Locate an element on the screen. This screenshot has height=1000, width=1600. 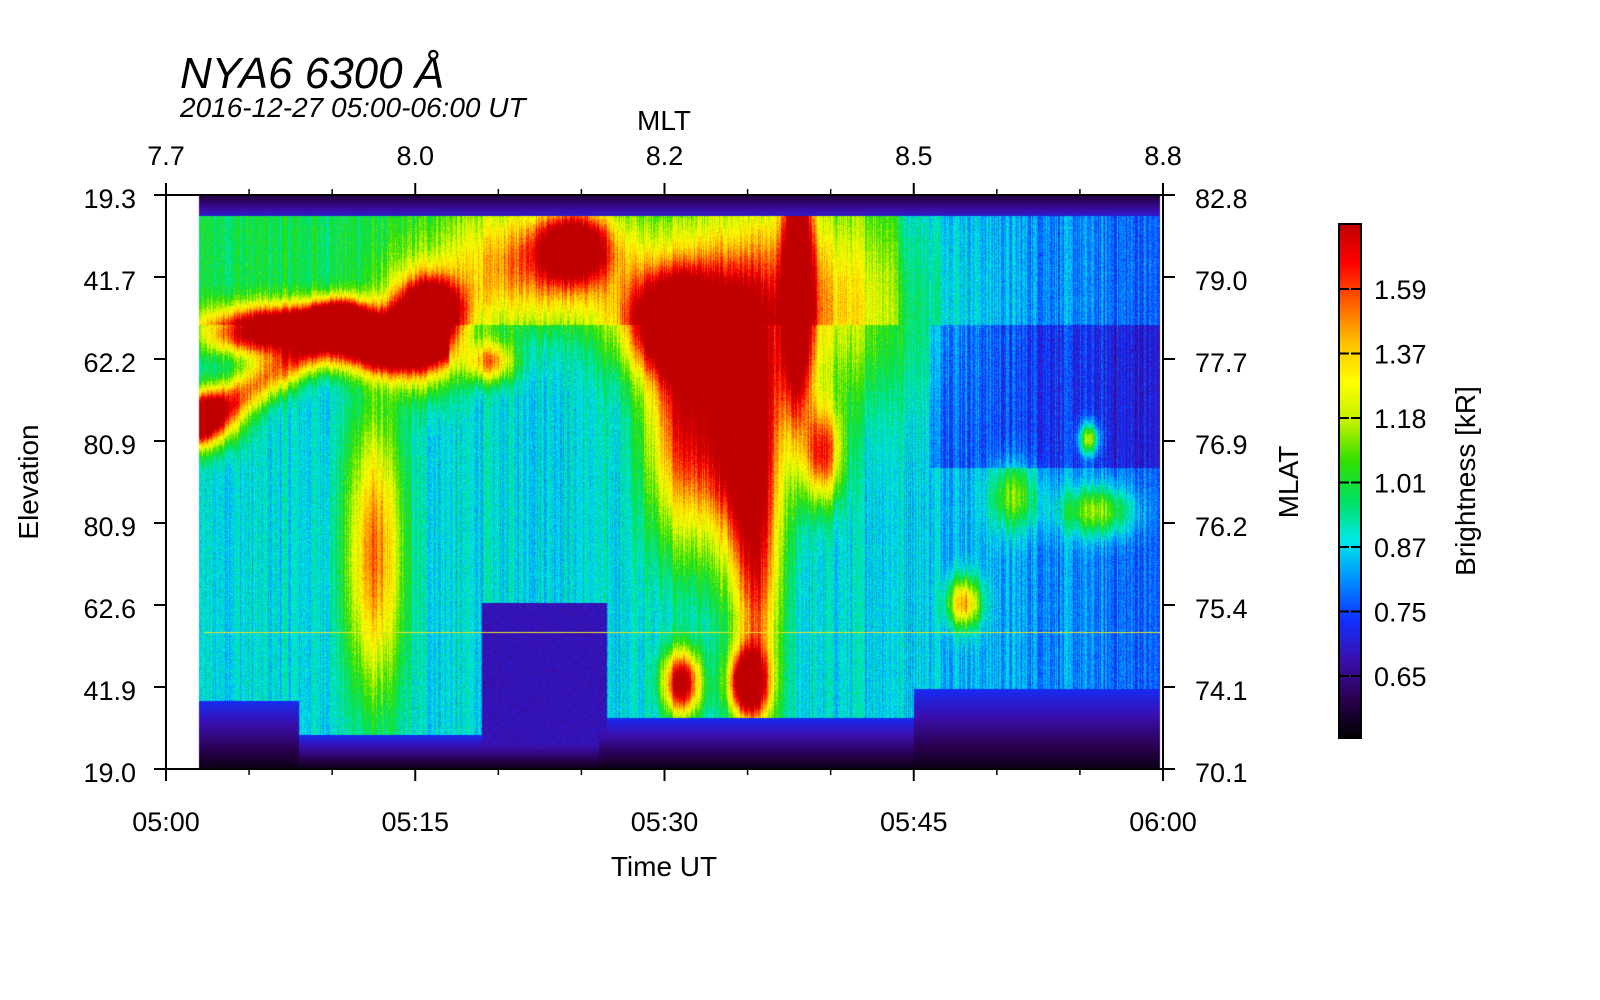
right-tick-label: 76.2 is located at coordinates (1221, 527).